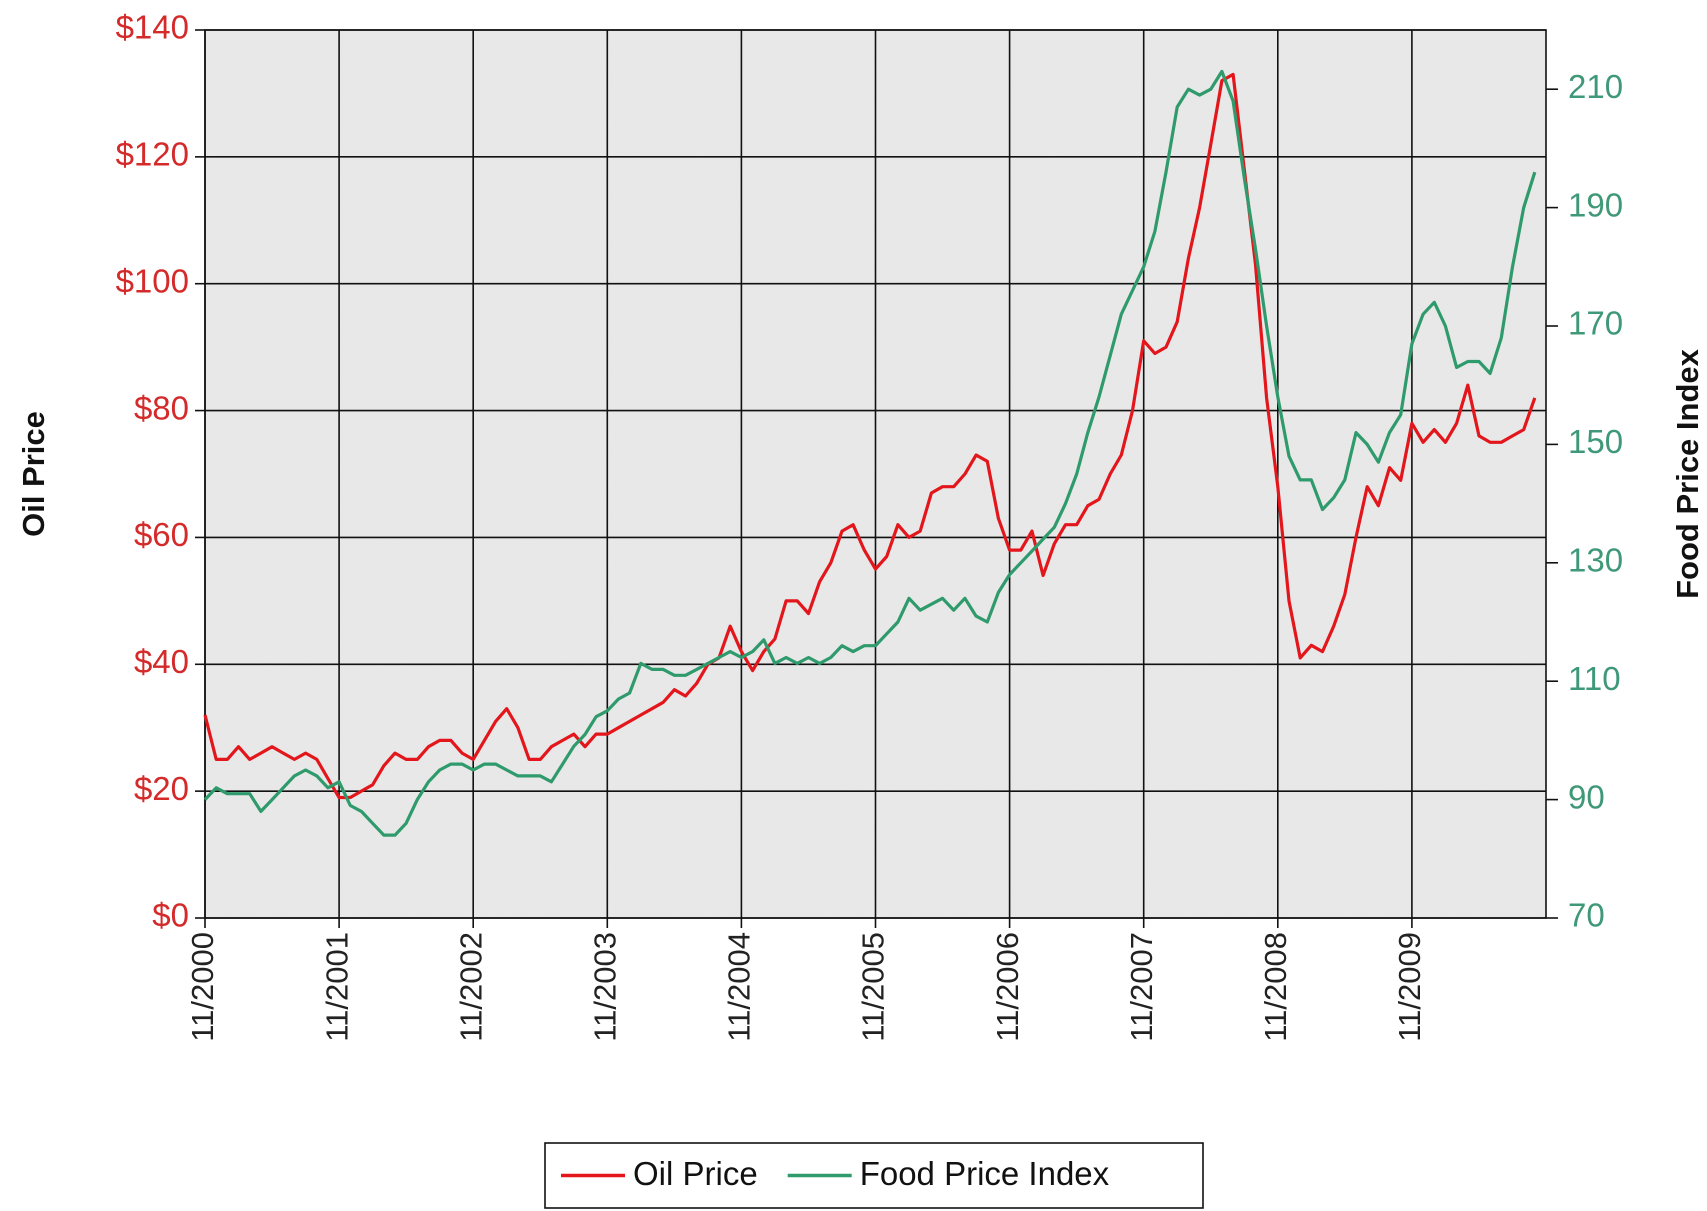  Describe the element at coordinates (152, 280) in the screenshot. I see `y-tick-label: $100` at that location.